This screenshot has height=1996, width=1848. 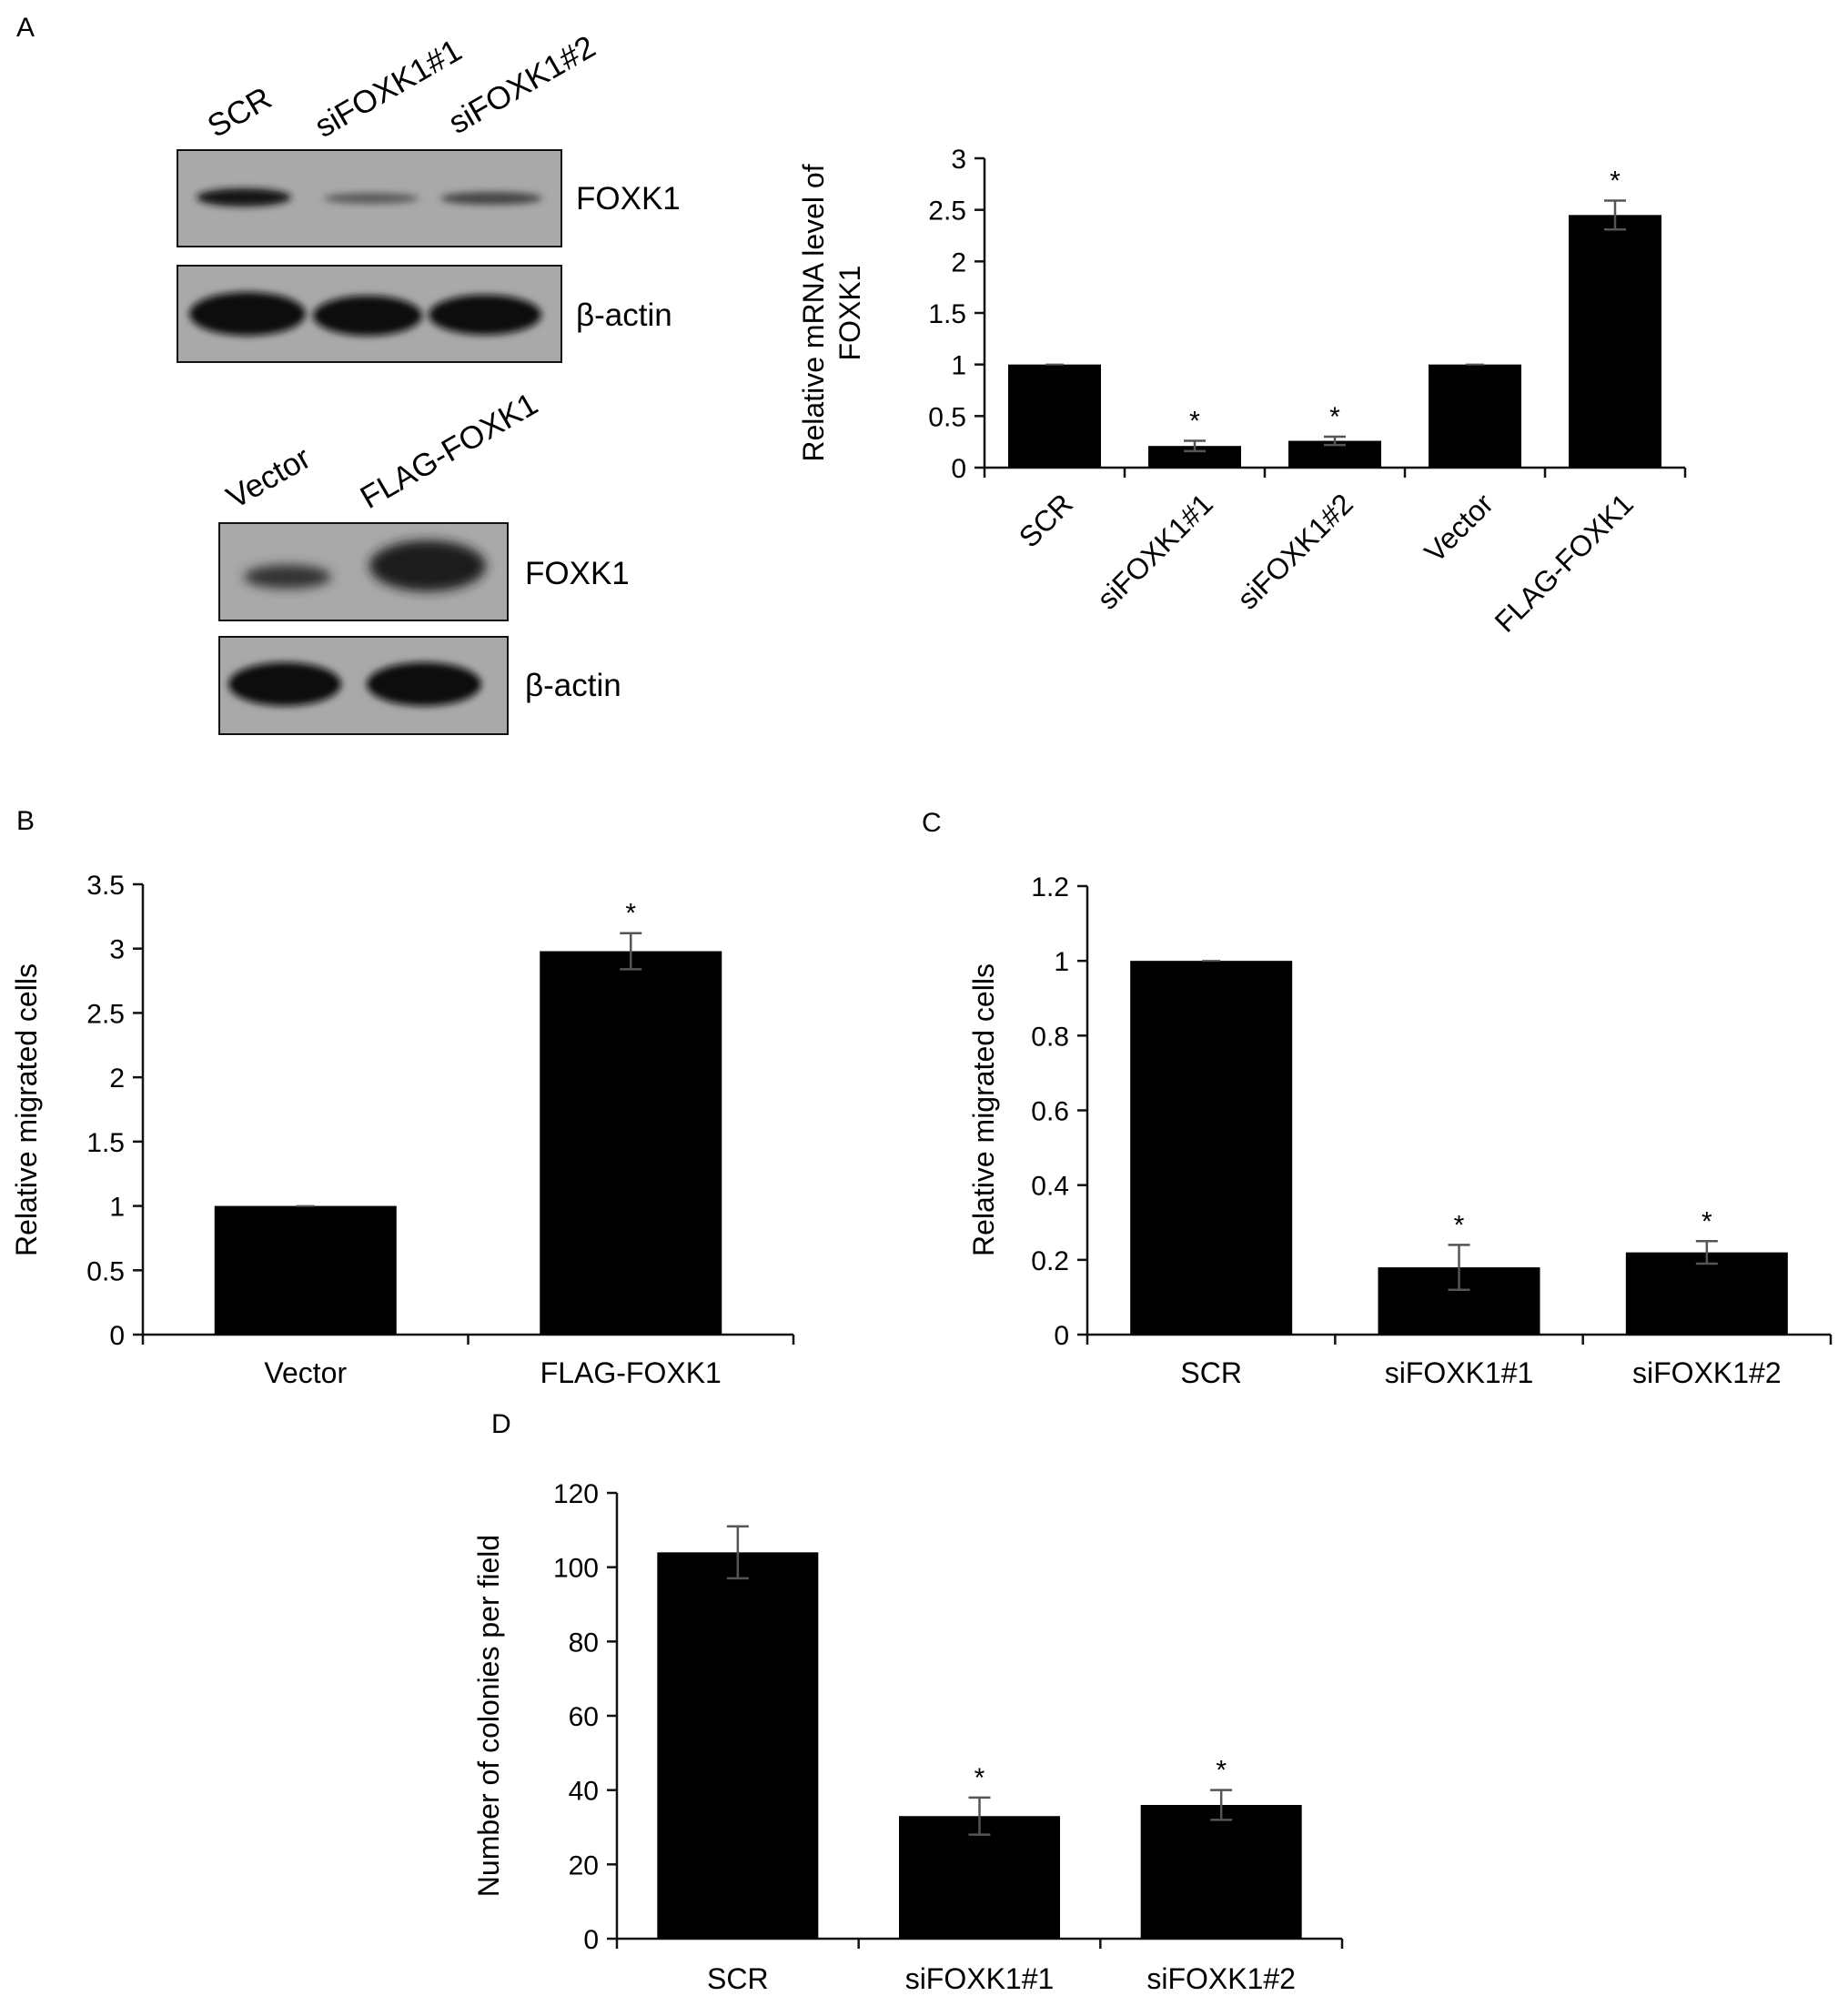 I want to click on lane-label-scr: SCR, so click(x=240, y=112).